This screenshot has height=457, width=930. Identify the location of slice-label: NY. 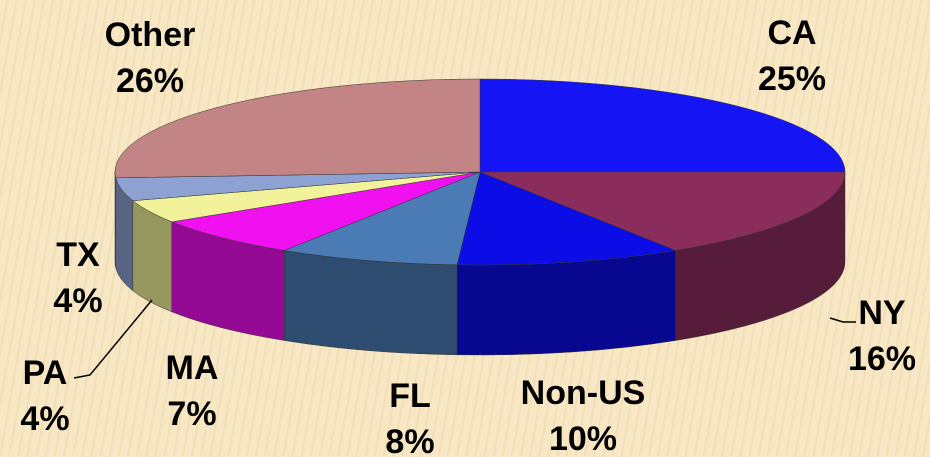
(882, 313).